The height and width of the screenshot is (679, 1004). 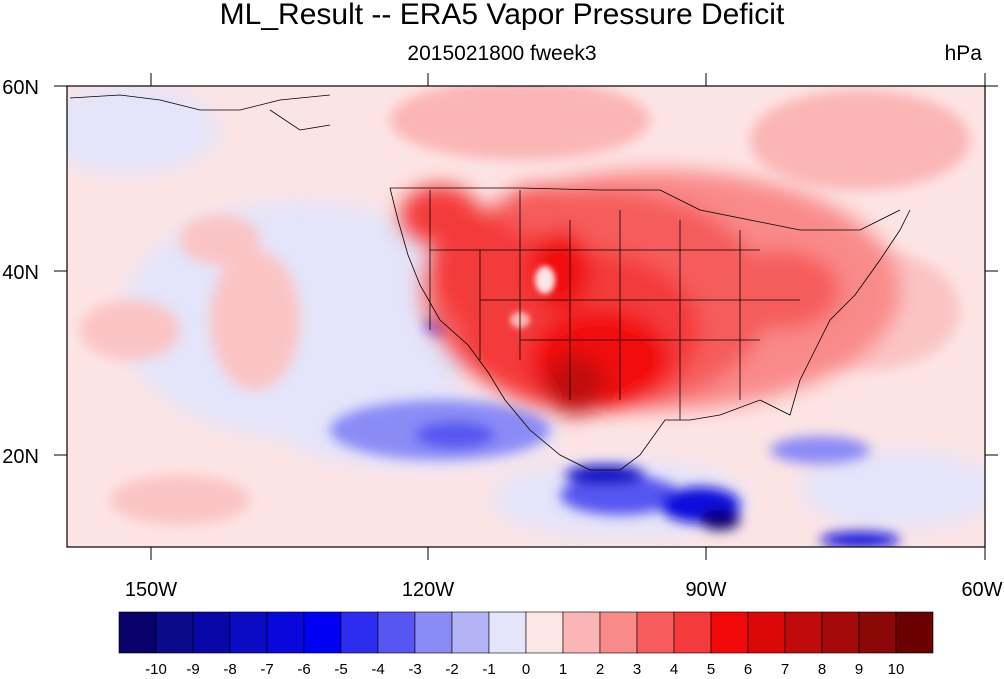 I want to click on colorbar: -10 -9 -8 -7 -6 -5 -4 -3 -2 -1 0 1 2 3 4 5 6 7 8 9 10, so click(x=526, y=644).